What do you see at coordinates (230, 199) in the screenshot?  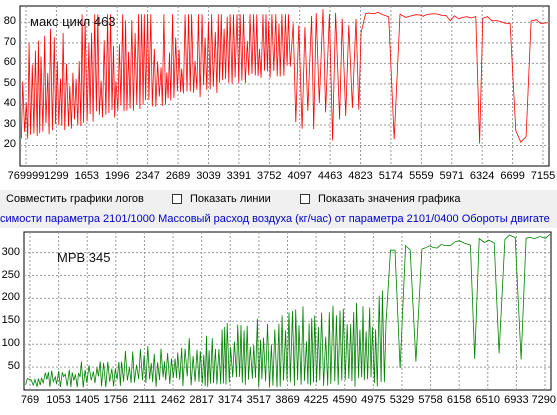 I see `show-lines-label: Показать линии` at bounding box center [230, 199].